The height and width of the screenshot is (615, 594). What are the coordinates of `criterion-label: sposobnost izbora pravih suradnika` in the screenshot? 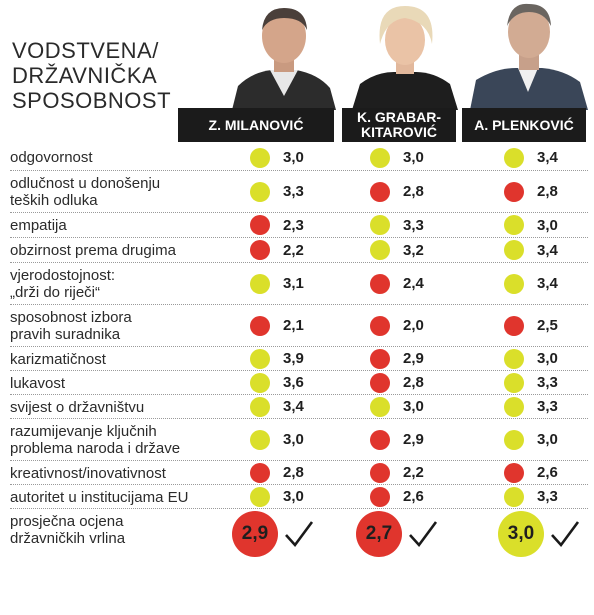 It's located at (71, 326).